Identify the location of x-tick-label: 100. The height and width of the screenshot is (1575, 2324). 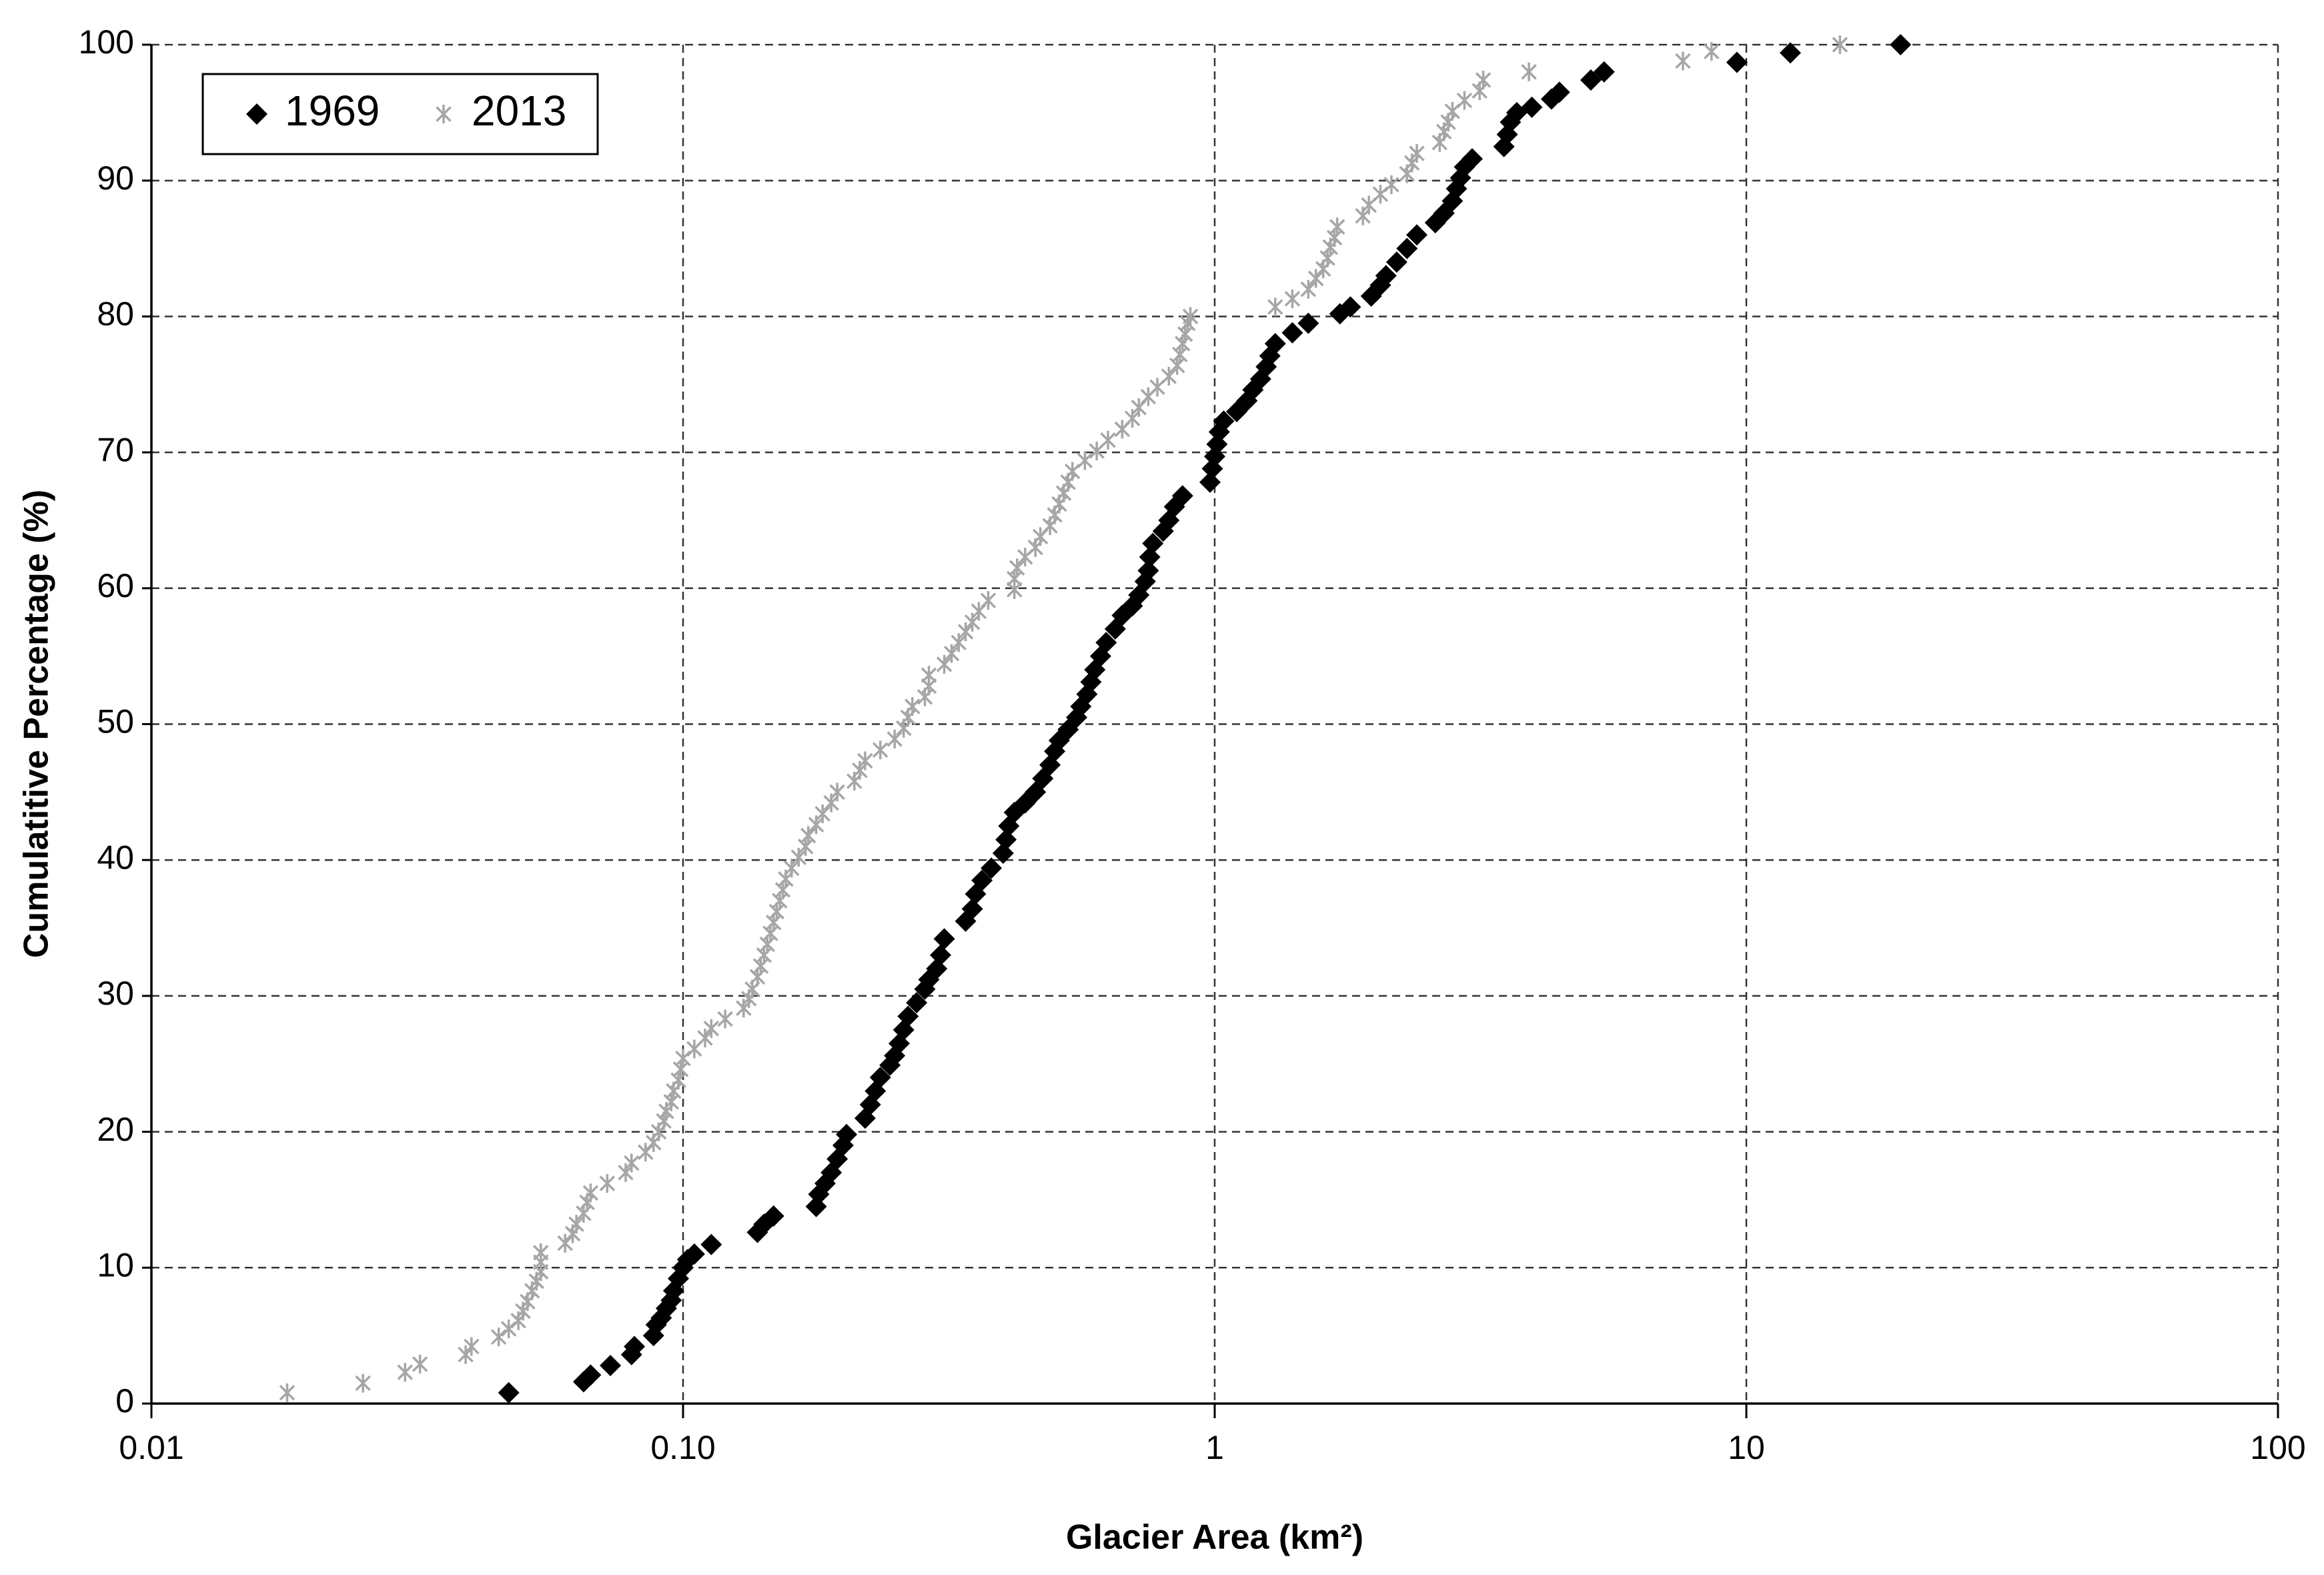
(2277, 1447).